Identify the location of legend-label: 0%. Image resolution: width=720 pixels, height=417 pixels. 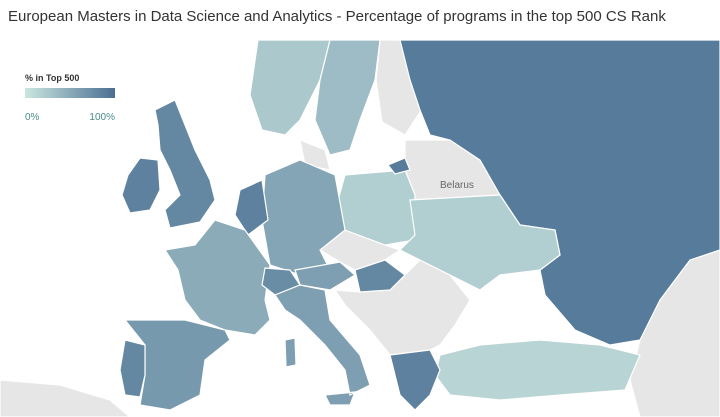
(32, 117).